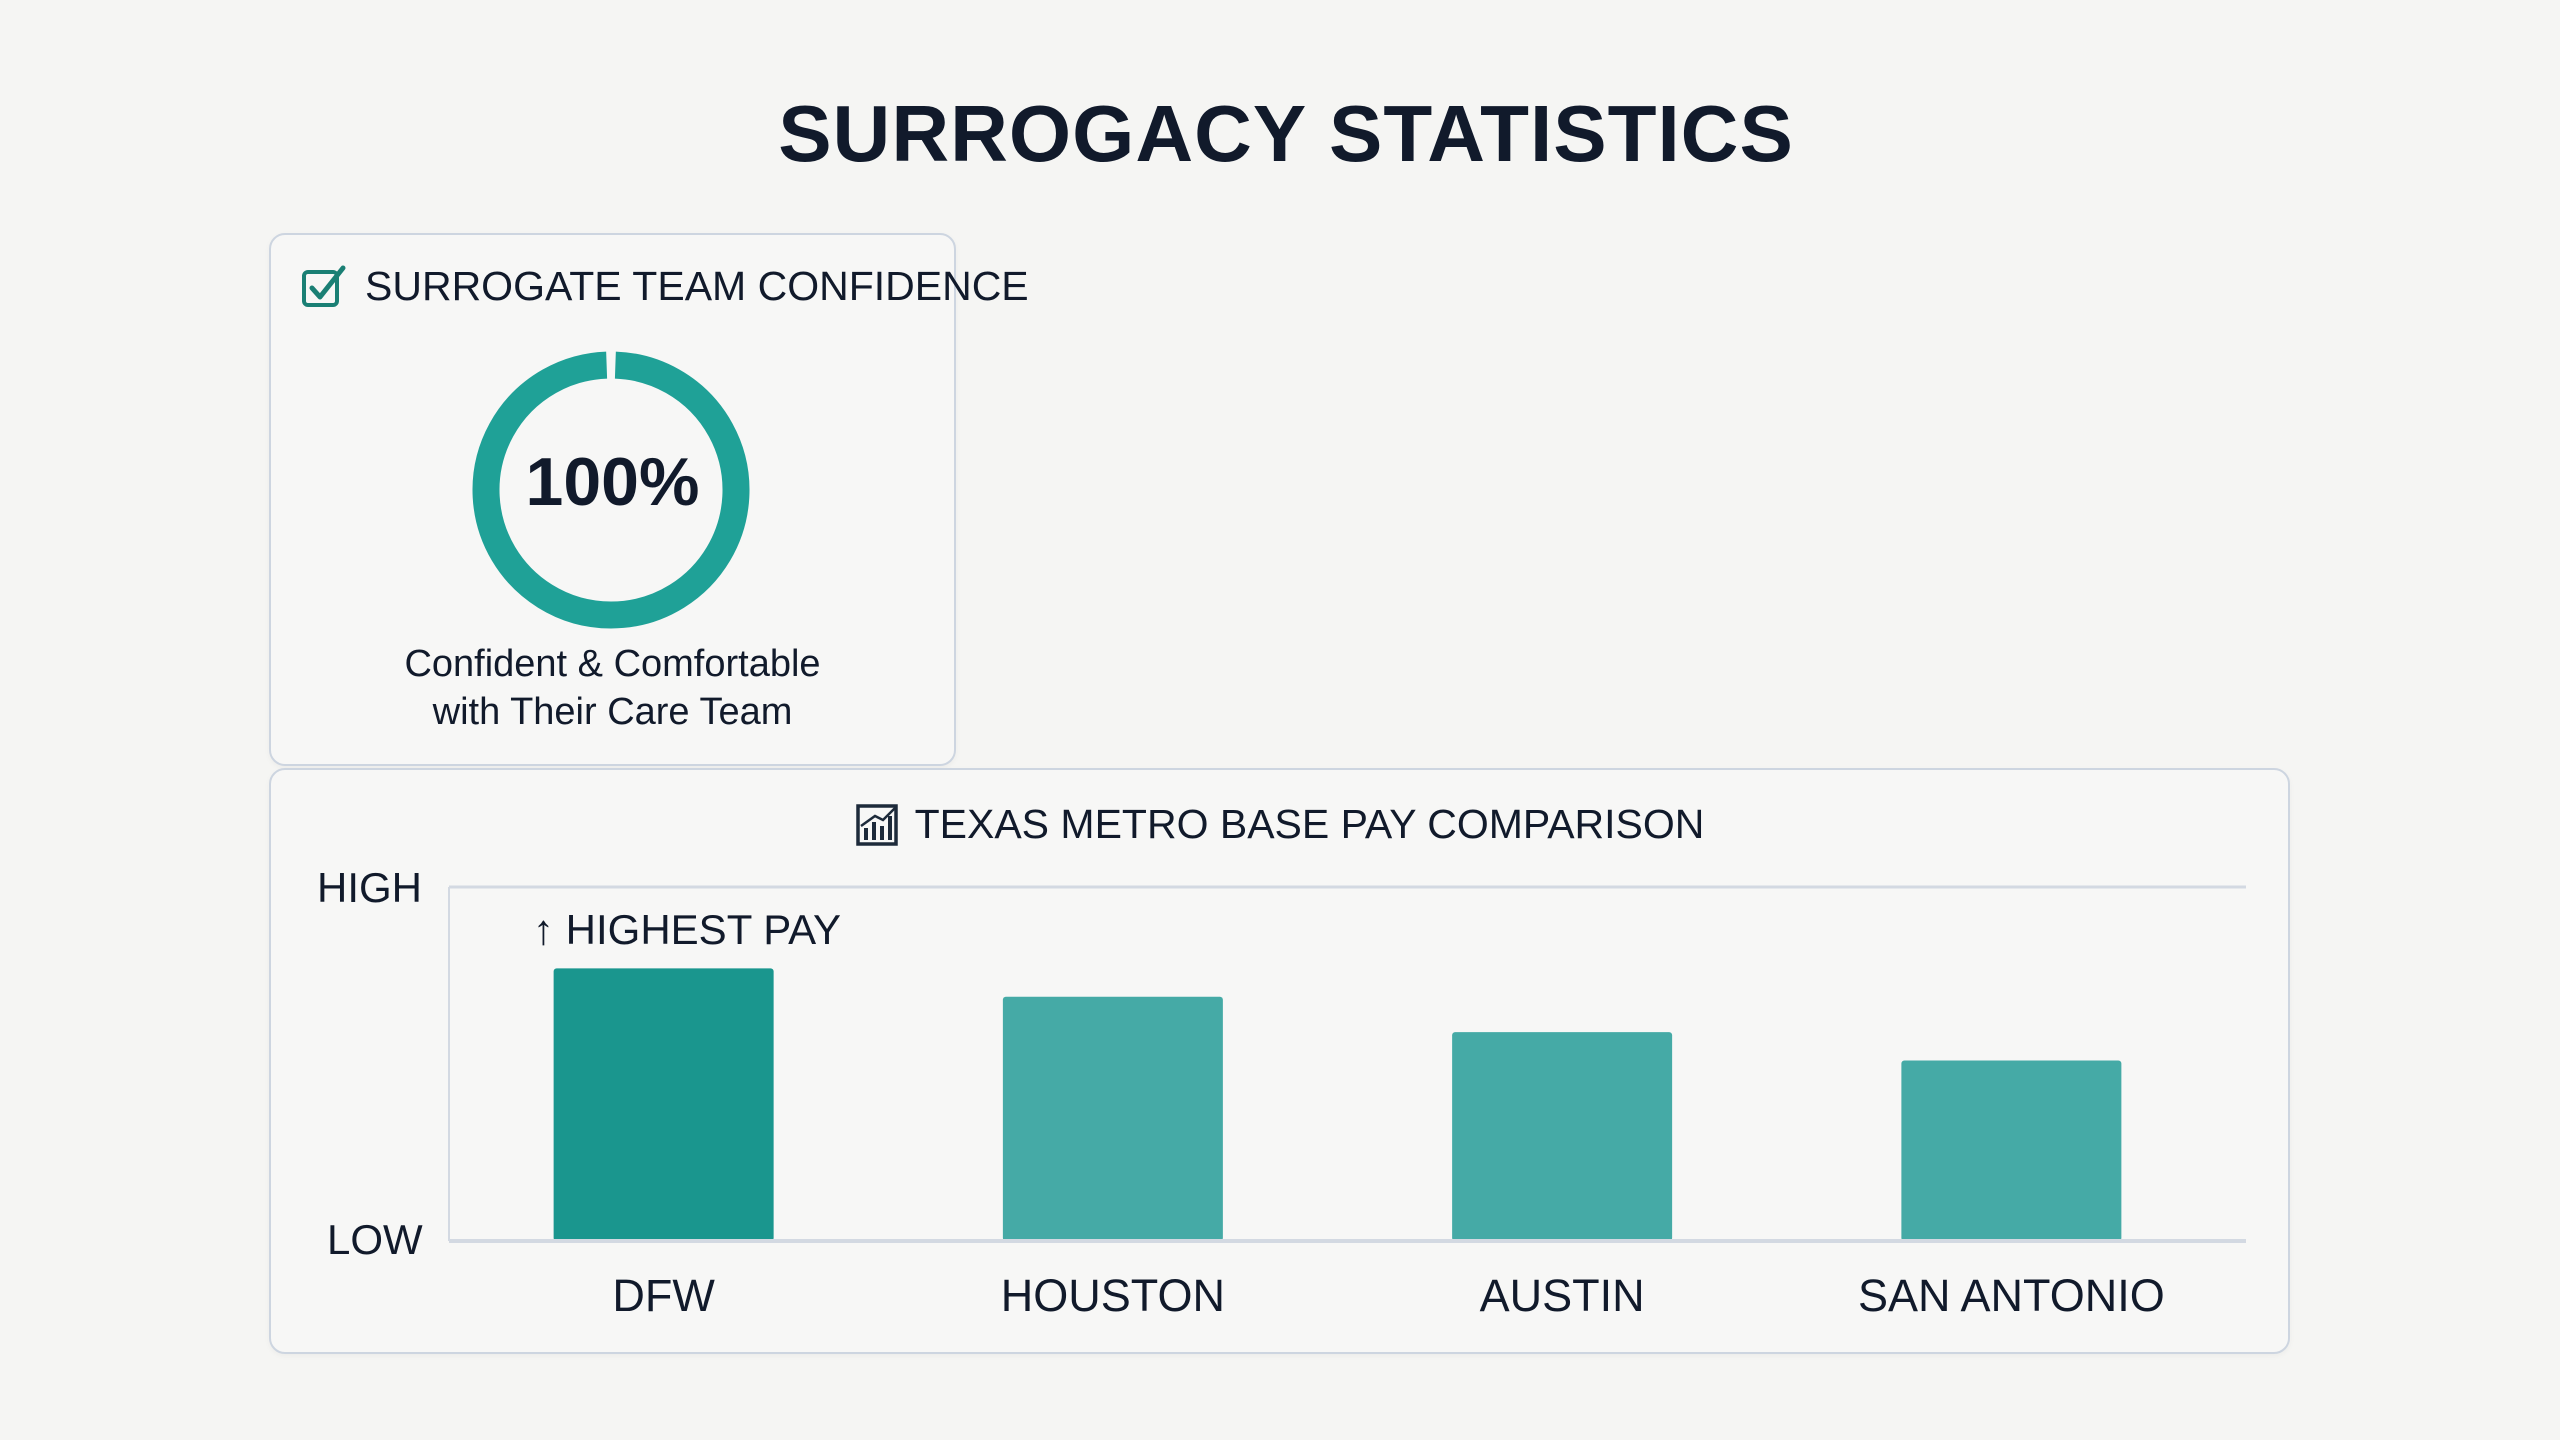  Describe the element at coordinates (687, 929) in the screenshot. I see `highest-pay-annotation: ↑ HIGHEST PAY` at that location.